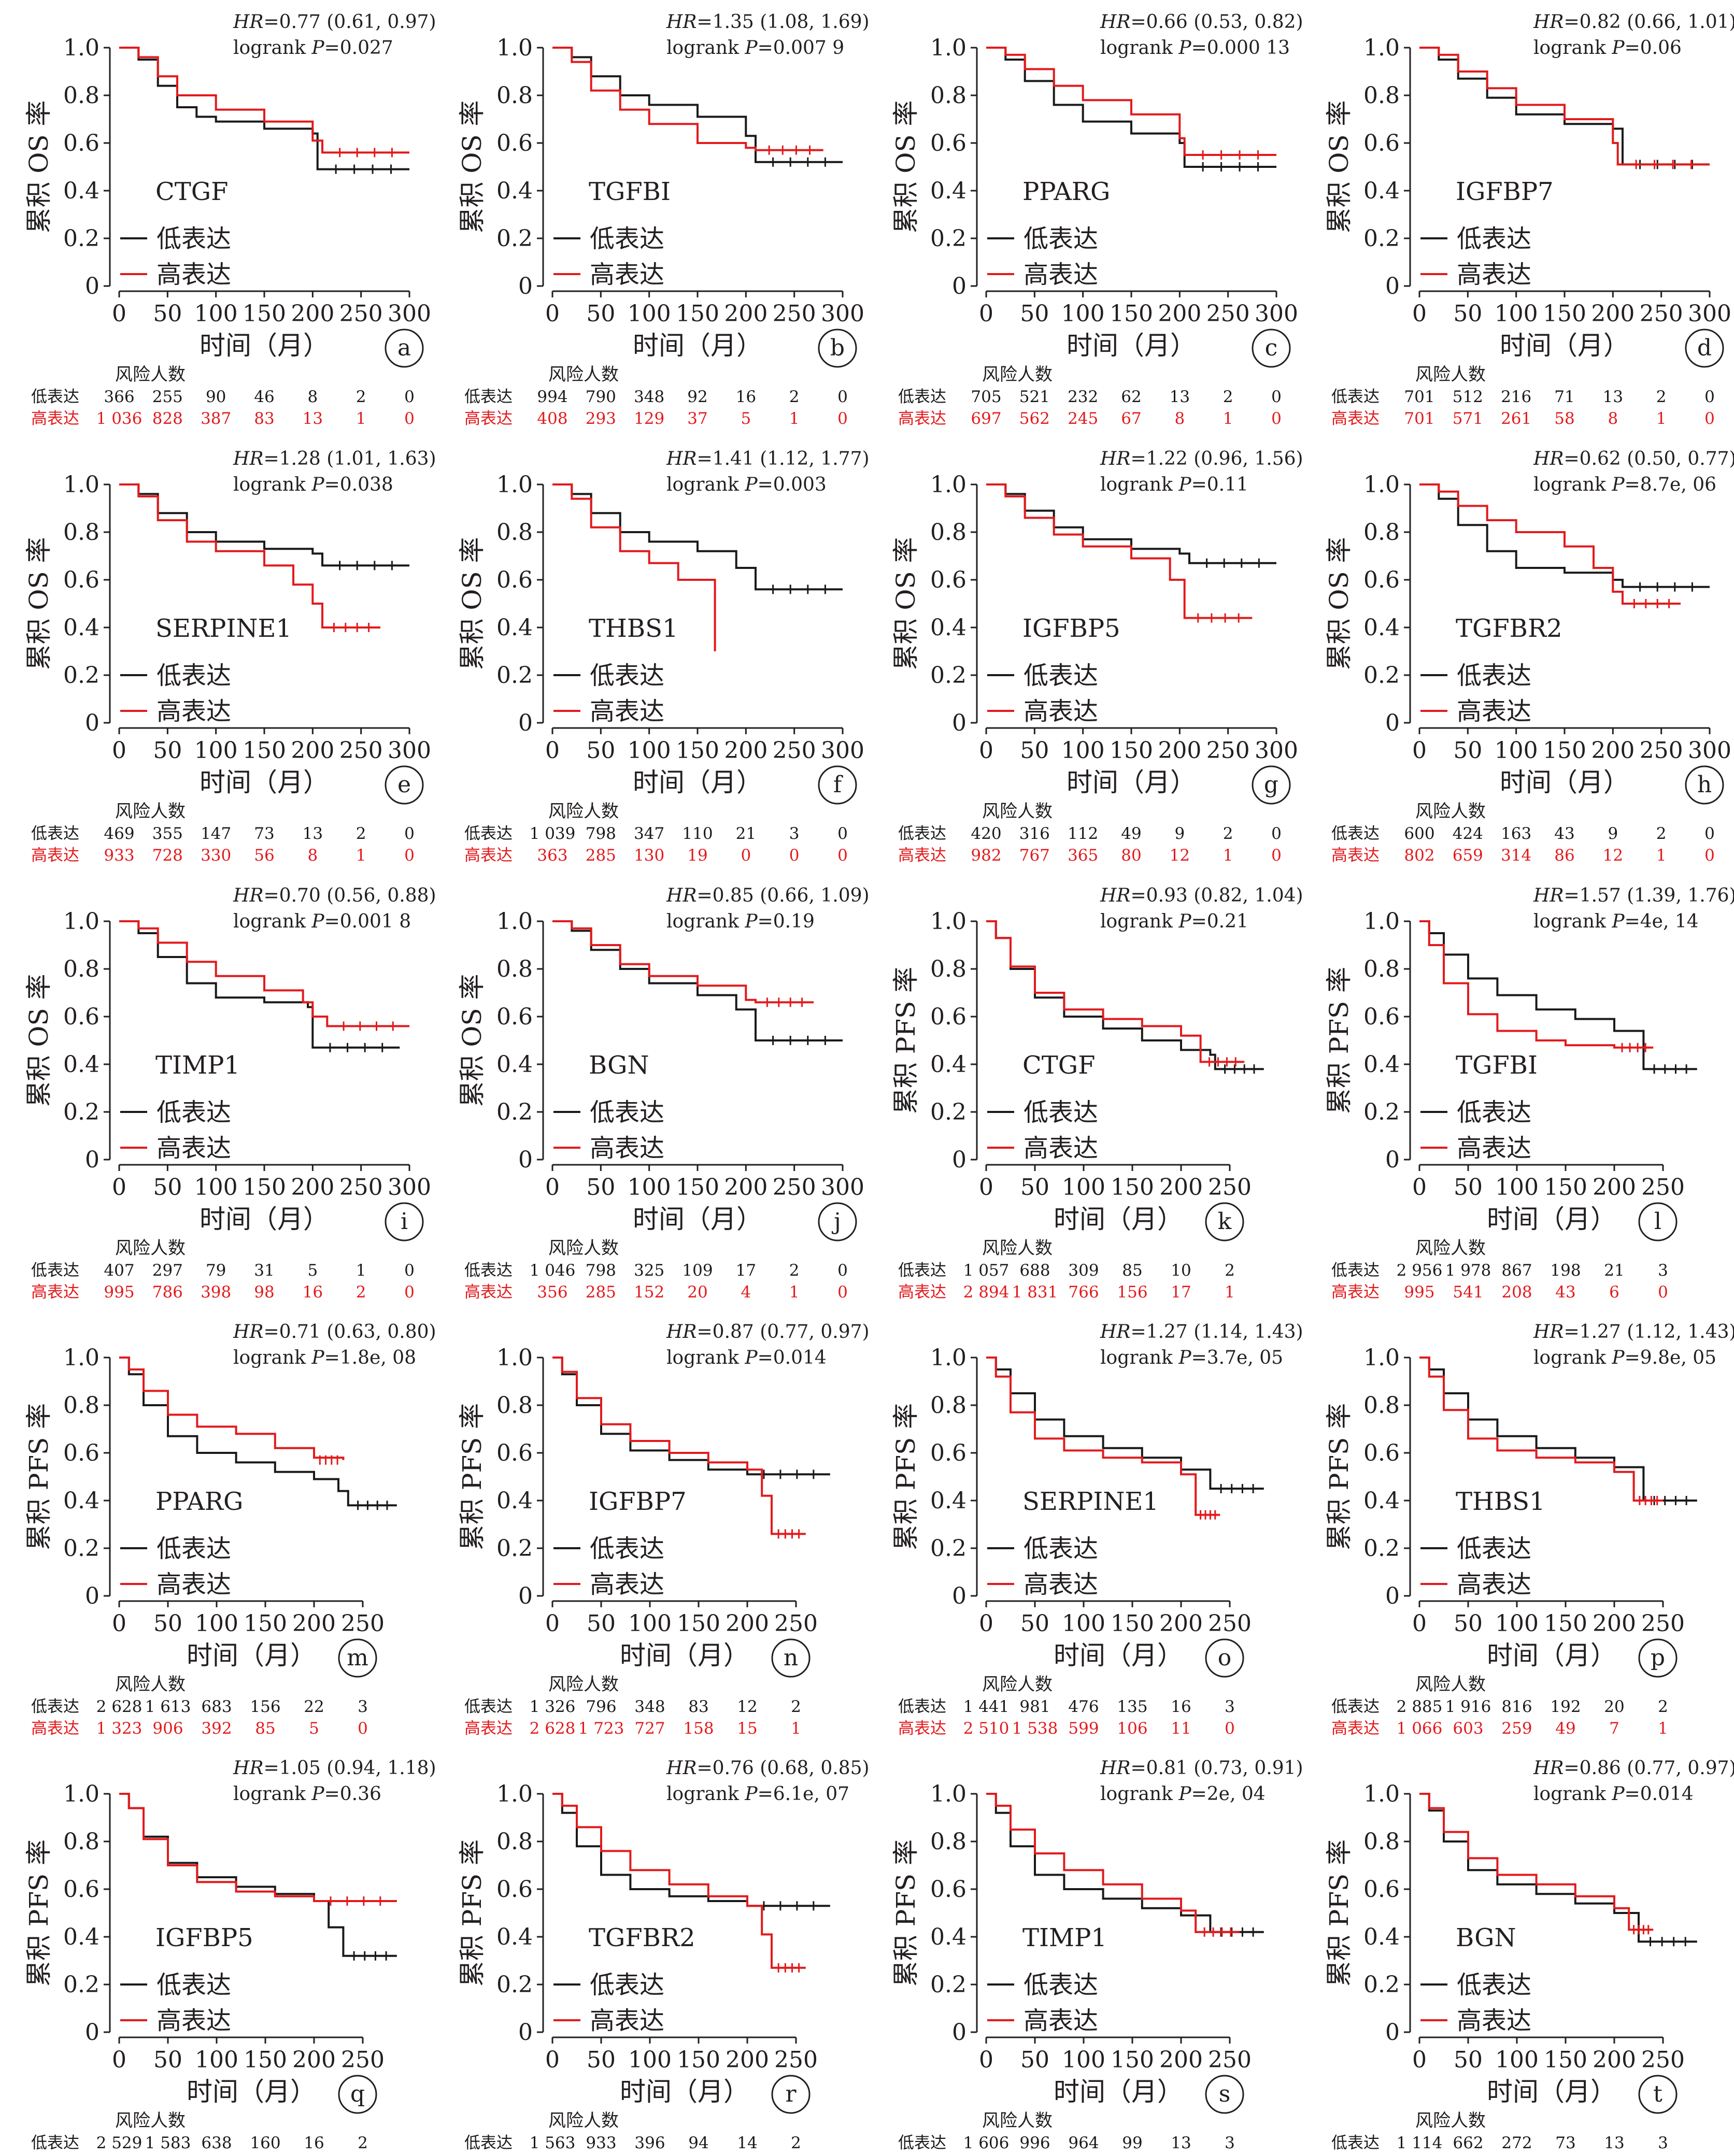 The width and height of the screenshot is (1734, 2156). I want to click on panel-letter: l, so click(1657, 1221).